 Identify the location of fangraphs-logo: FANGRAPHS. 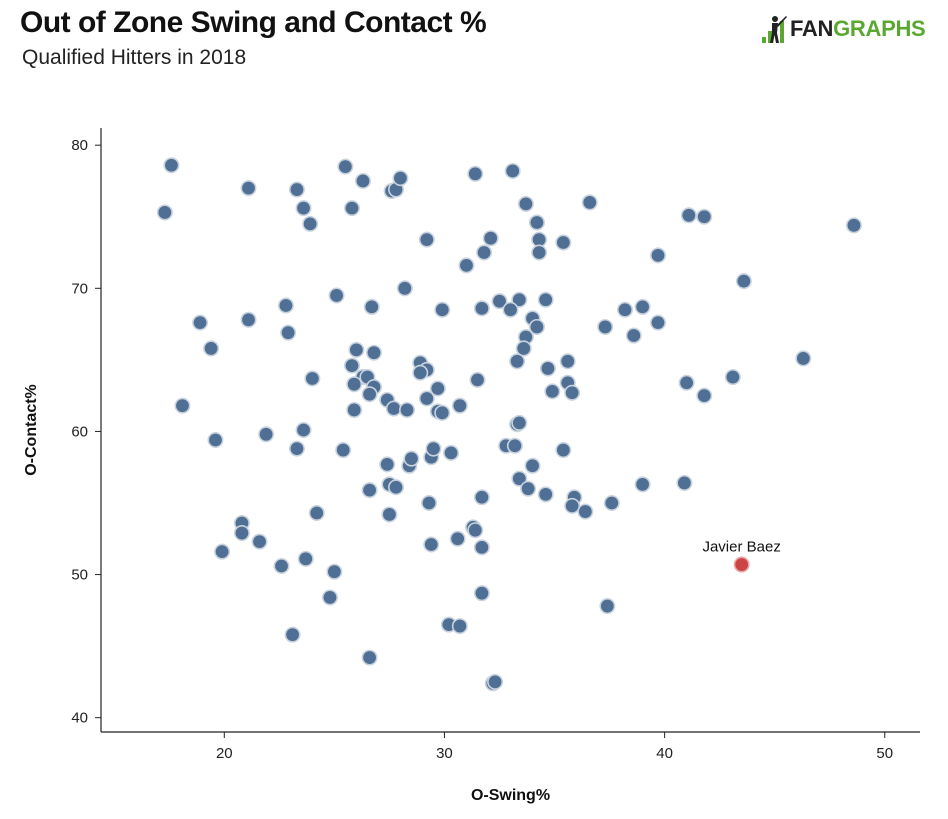
(844, 29).